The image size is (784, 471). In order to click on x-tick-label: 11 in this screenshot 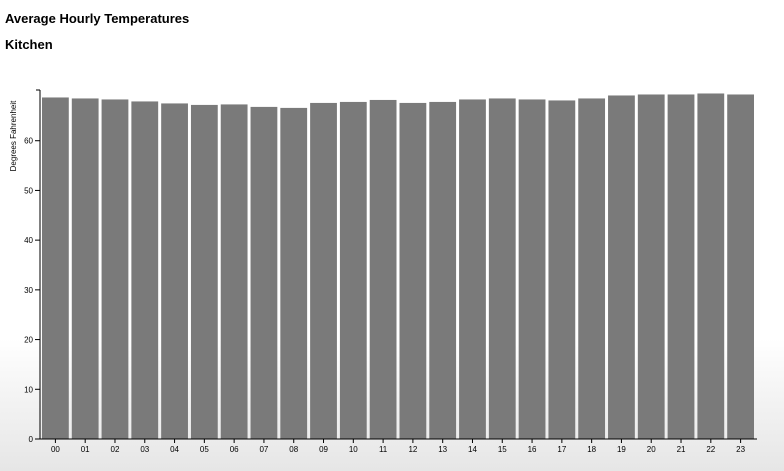, I will do `click(383, 449)`.